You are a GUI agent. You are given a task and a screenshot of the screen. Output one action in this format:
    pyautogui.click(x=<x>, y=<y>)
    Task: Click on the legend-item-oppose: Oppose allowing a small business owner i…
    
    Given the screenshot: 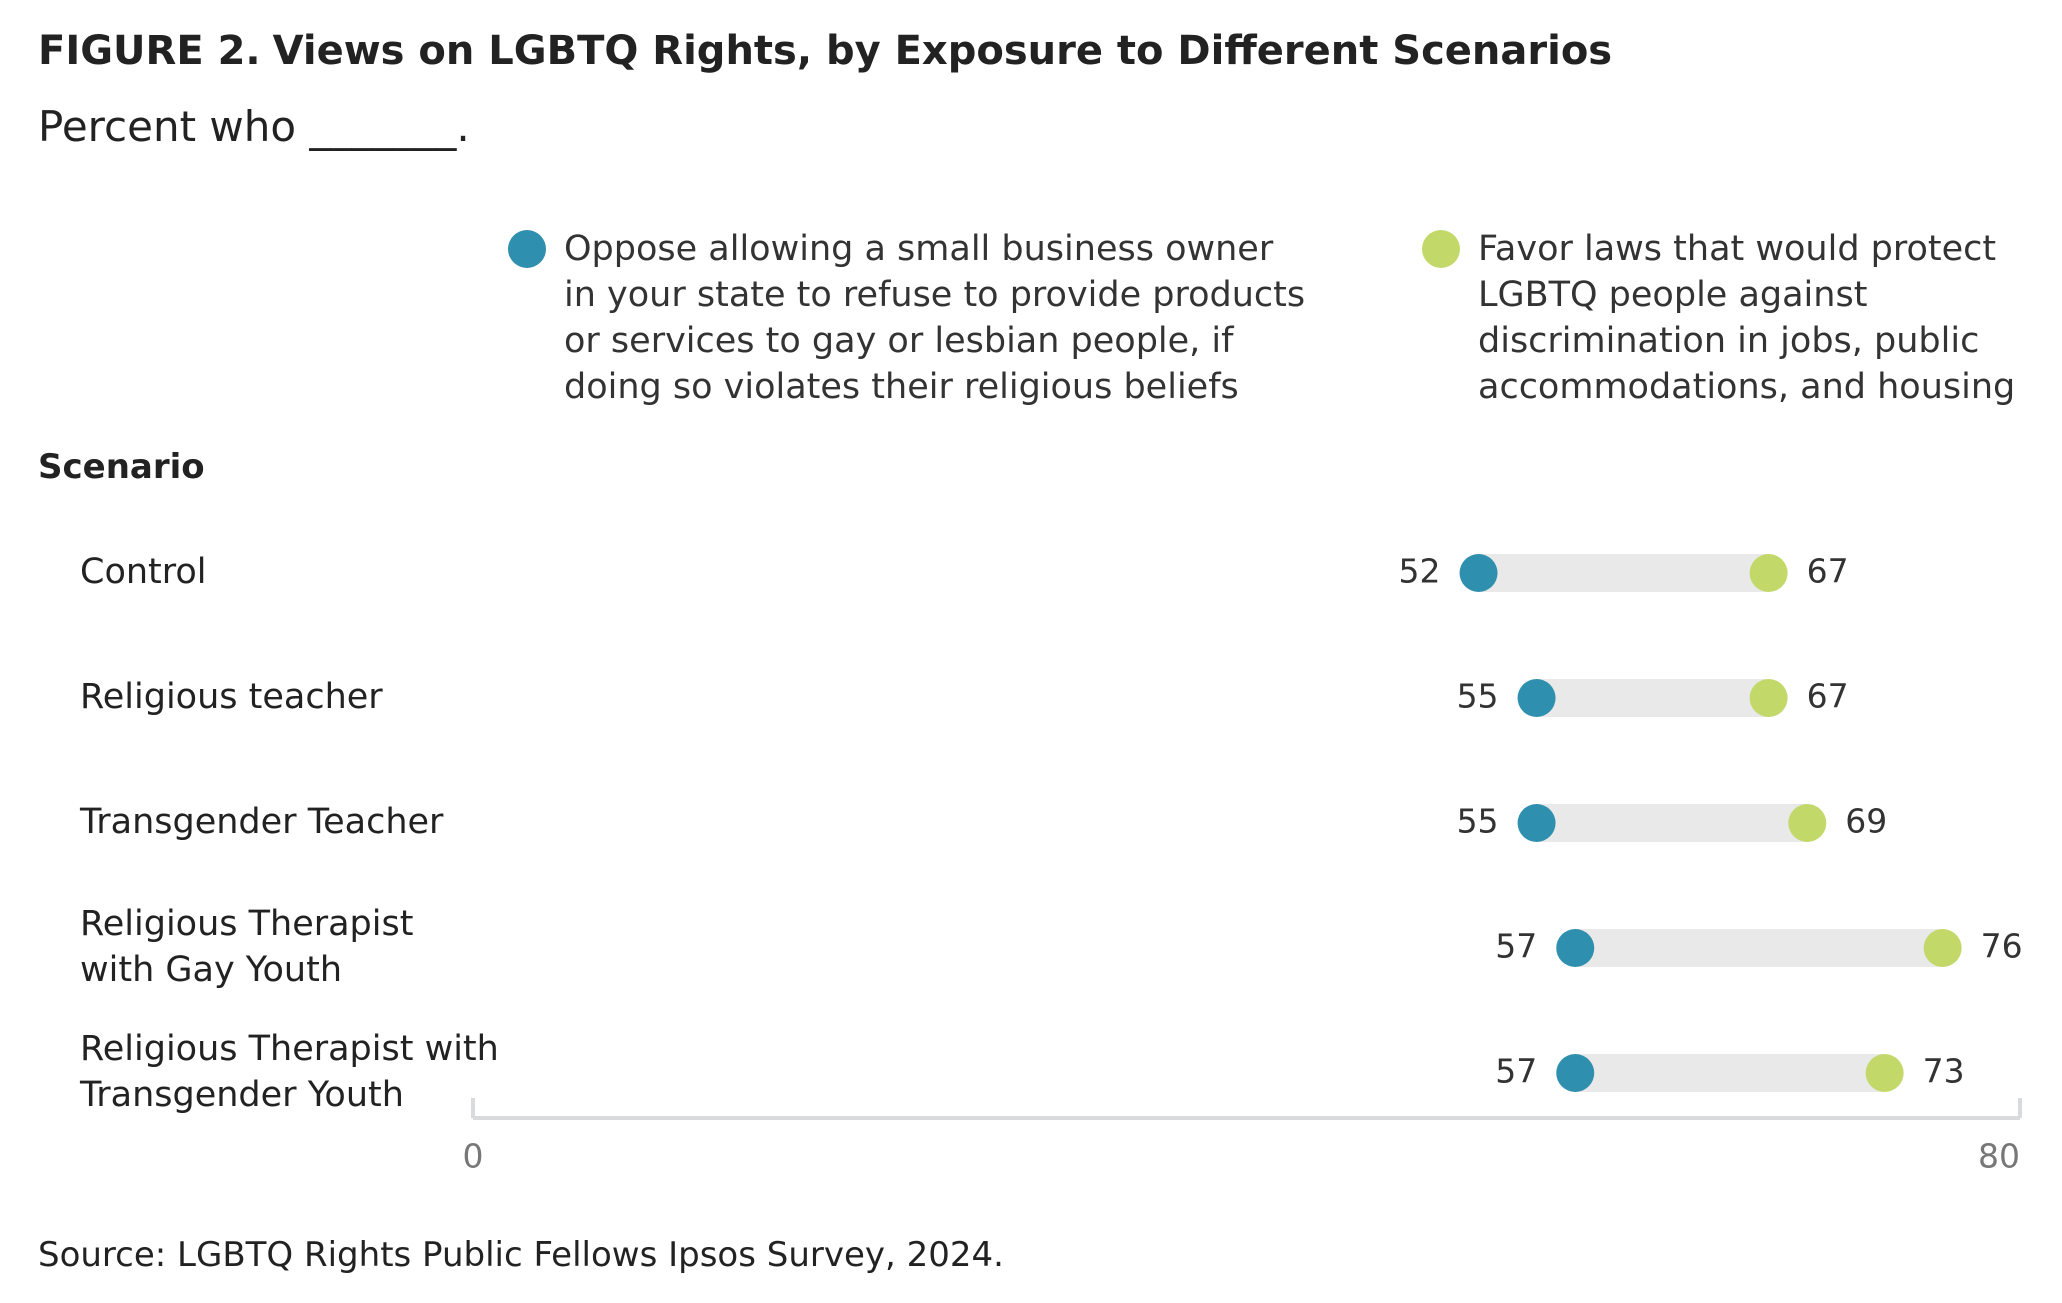 What is the action you would take?
    pyautogui.click(x=906, y=318)
    